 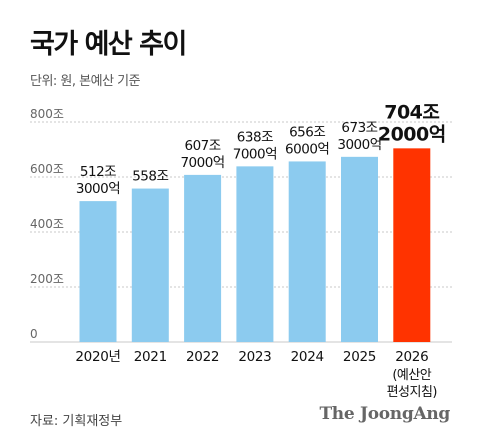 What do you see at coordinates (85, 81) in the screenshot?
I see `unit-note: 단위: 원, 본예산 기준` at bounding box center [85, 81].